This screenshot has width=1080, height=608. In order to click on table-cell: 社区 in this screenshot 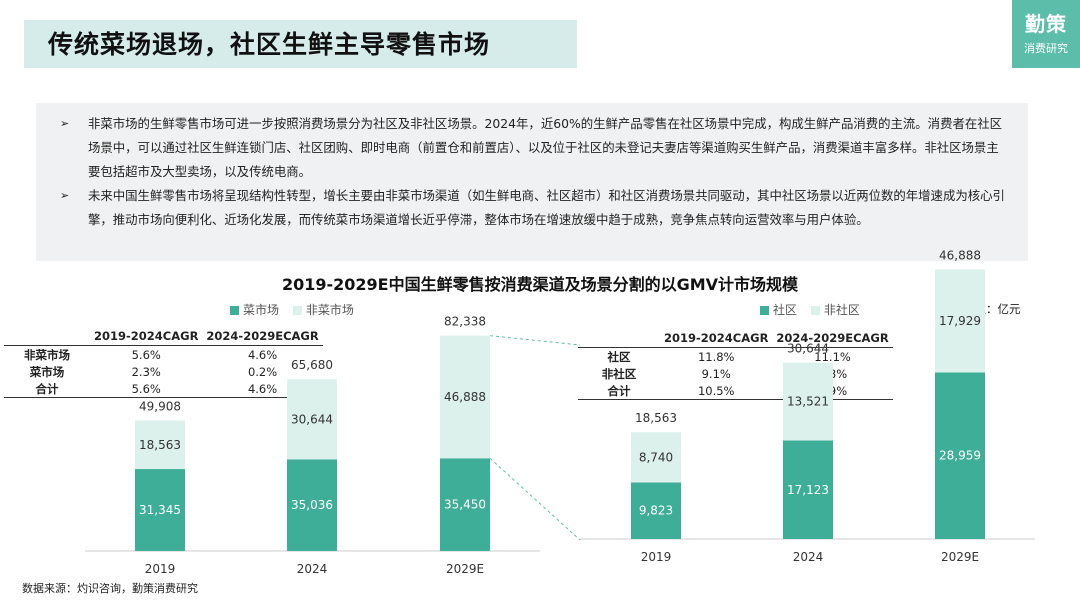, I will do `click(619, 356)`.